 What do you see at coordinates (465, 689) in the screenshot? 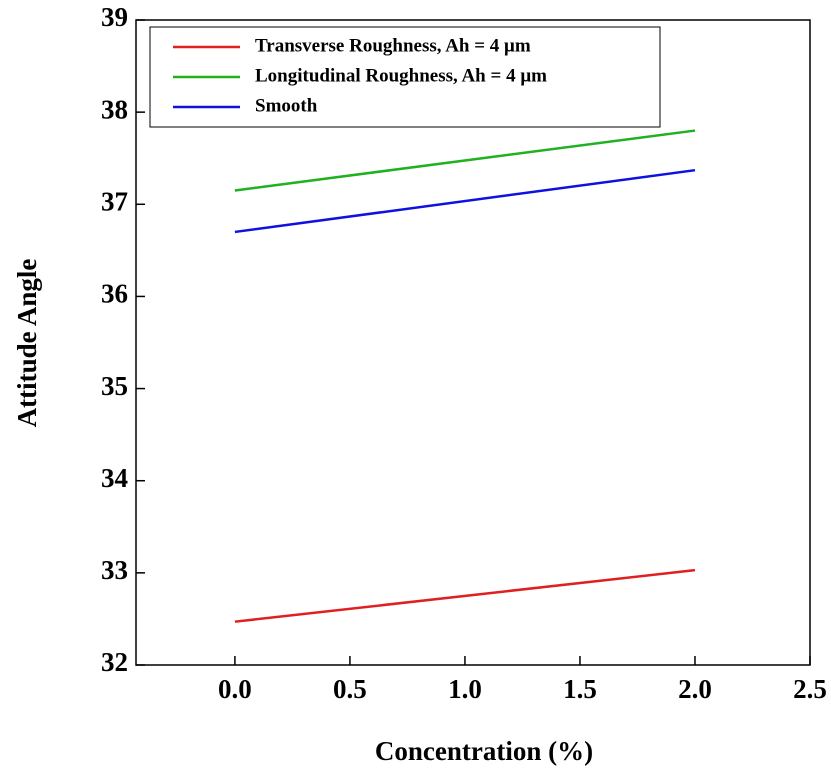
I see `x-tick-label: 1.0` at bounding box center [465, 689].